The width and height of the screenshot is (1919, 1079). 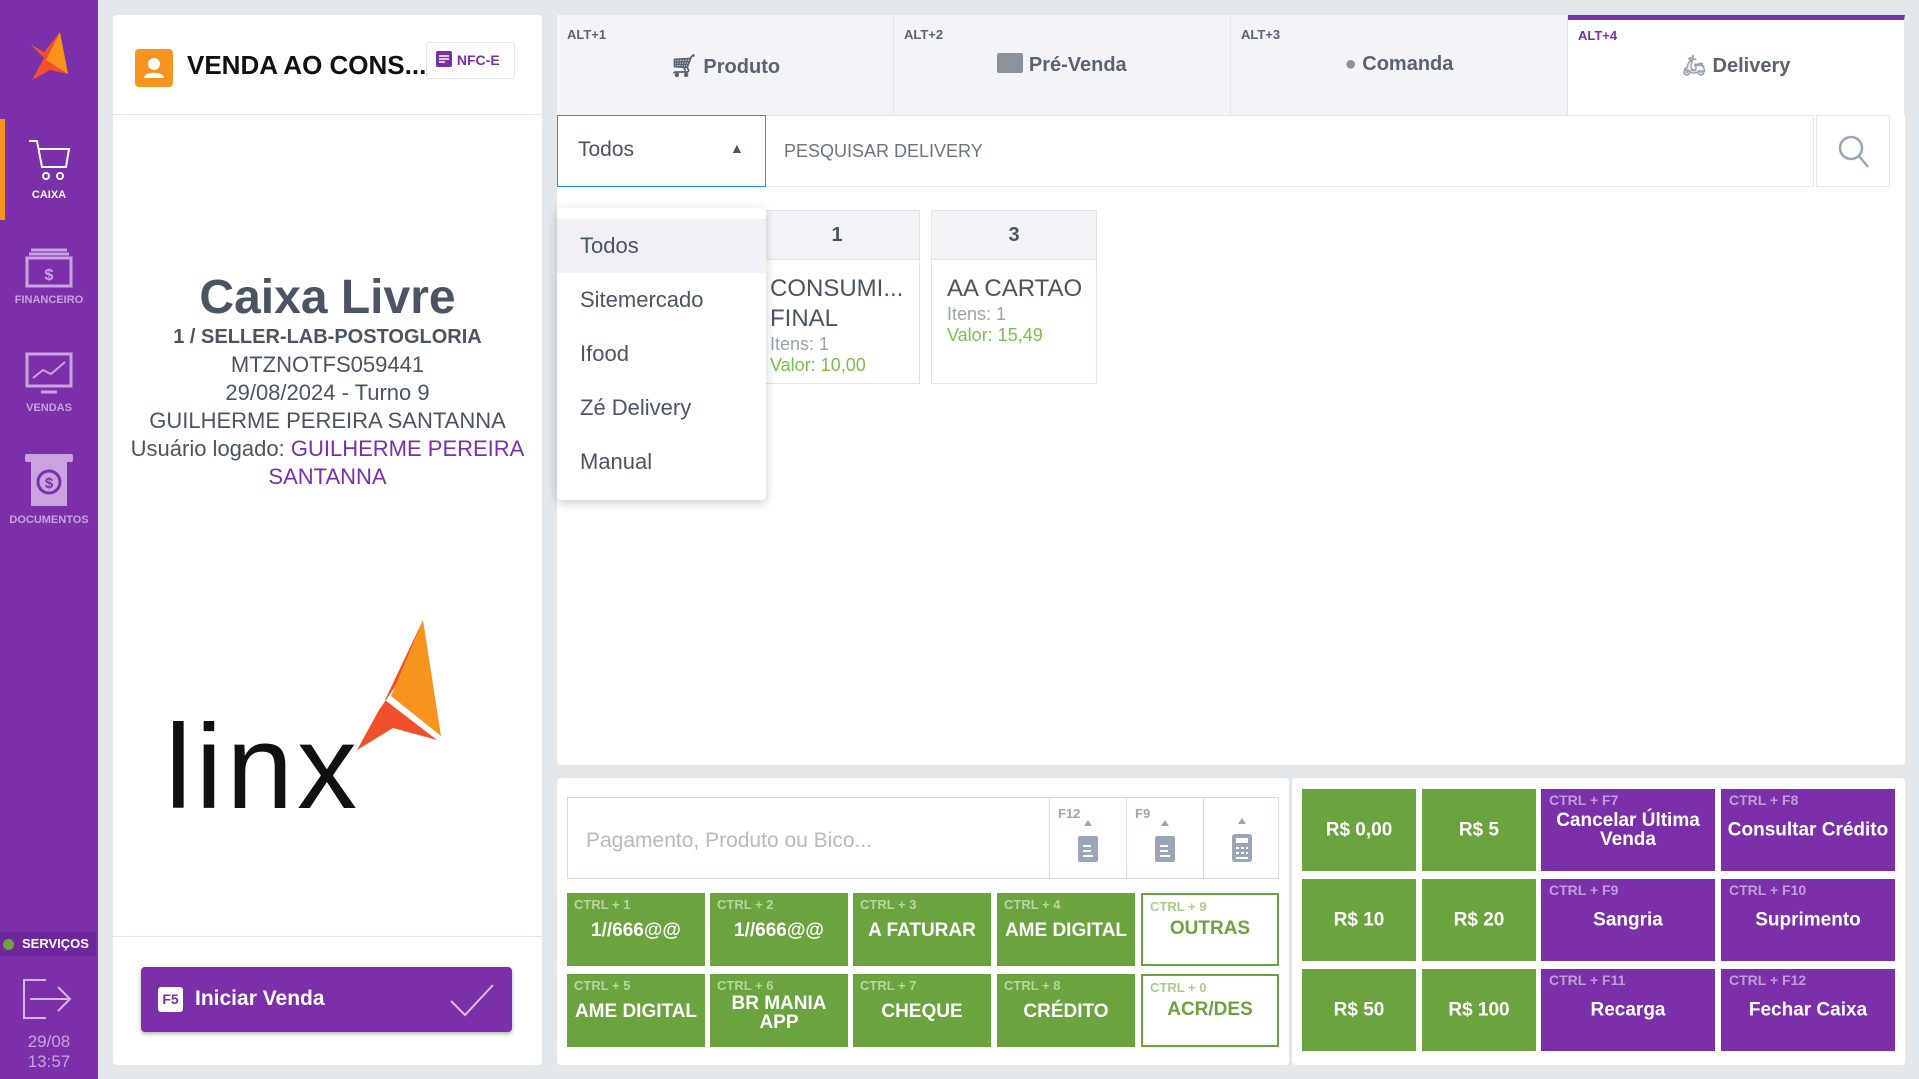 What do you see at coordinates (260, 998) in the screenshot?
I see `start-sale-label: Iniciar Venda` at bounding box center [260, 998].